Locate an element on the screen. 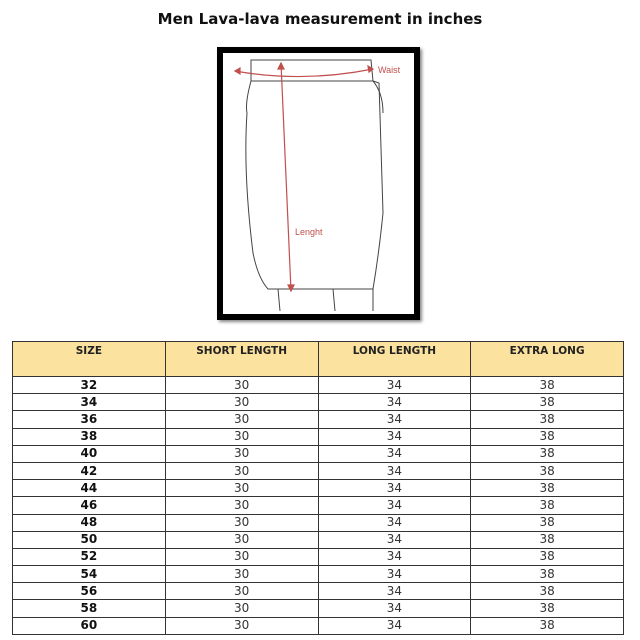  column-header: SHORT LENGTH is located at coordinates (241, 359).